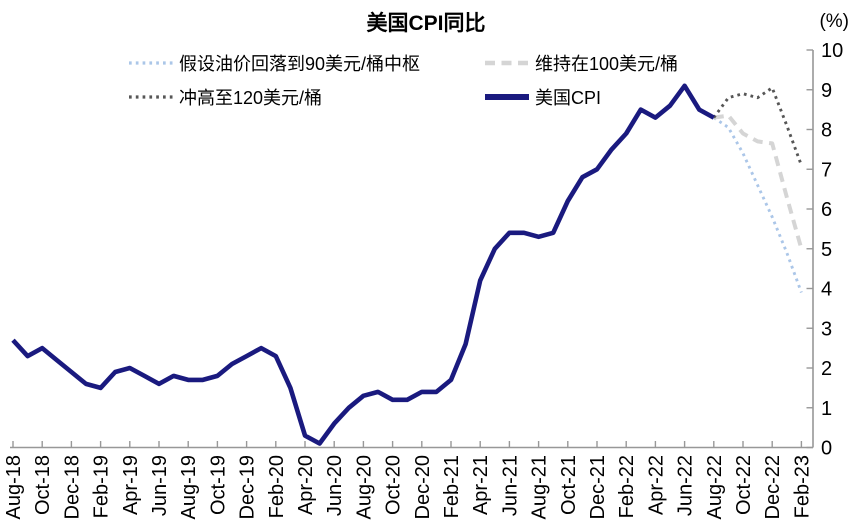 The width and height of the screenshot is (852, 530). What do you see at coordinates (43, 485) in the screenshot?
I see `x-tick-label: Oct-18` at bounding box center [43, 485].